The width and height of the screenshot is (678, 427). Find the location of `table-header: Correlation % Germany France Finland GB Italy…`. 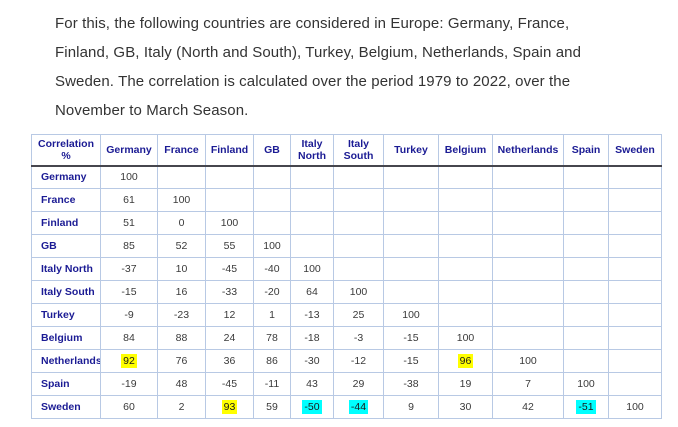

table-header: Correlation % Germany France Finland GB Italy… is located at coordinates (346, 150).